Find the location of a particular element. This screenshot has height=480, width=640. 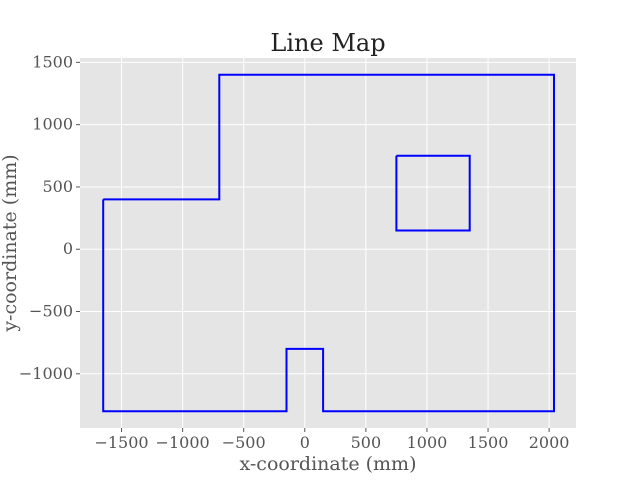

x-tick-label: 1500 is located at coordinates (488, 442).